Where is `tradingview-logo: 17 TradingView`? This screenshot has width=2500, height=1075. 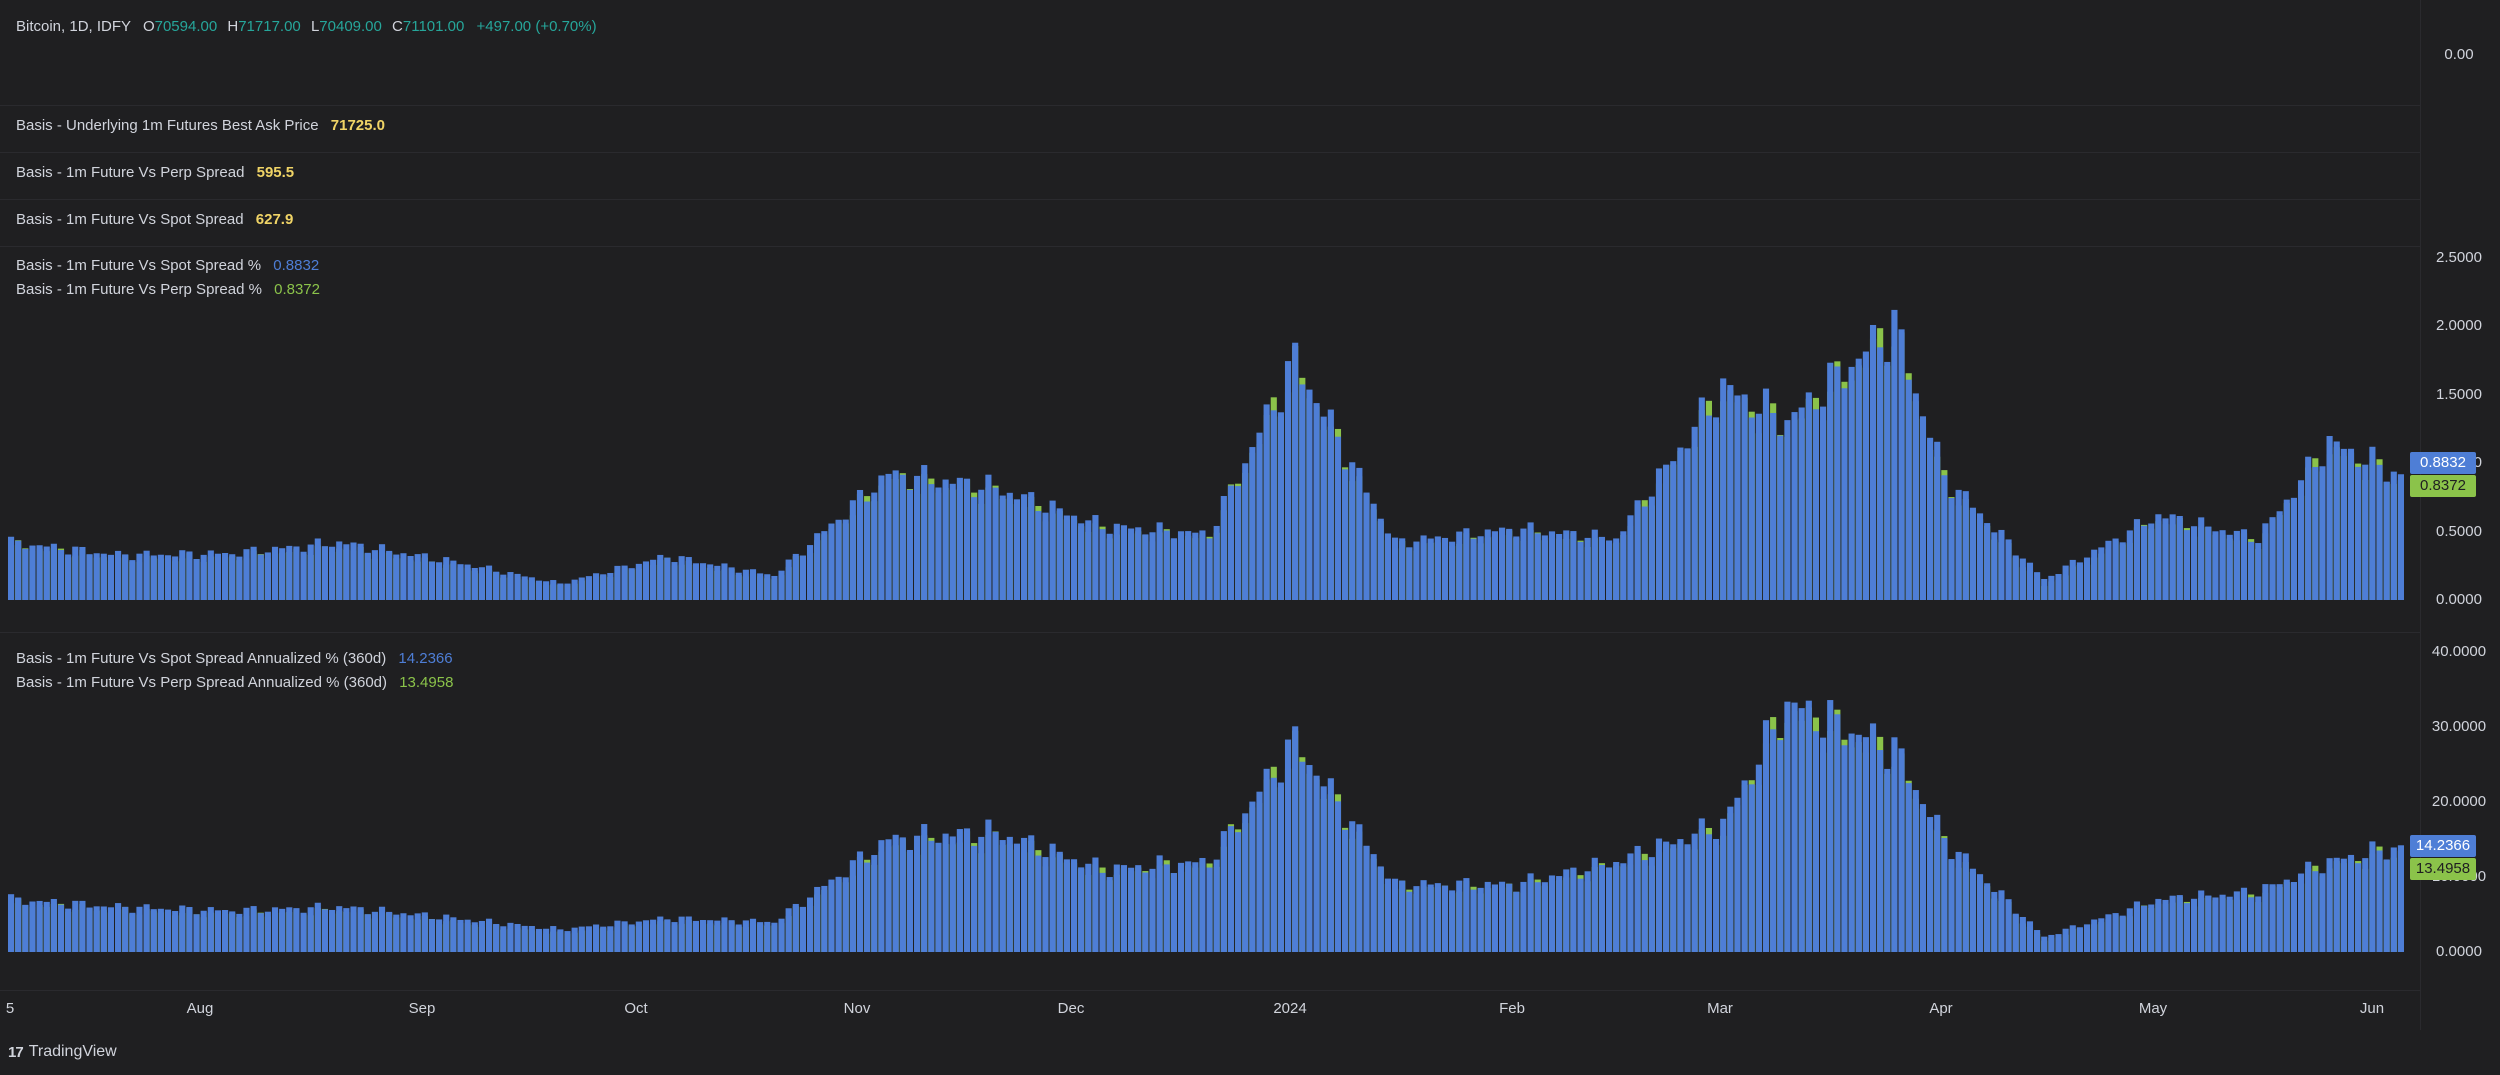
tradingview-logo: 17 TradingView is located at coordinates (62, 1052).